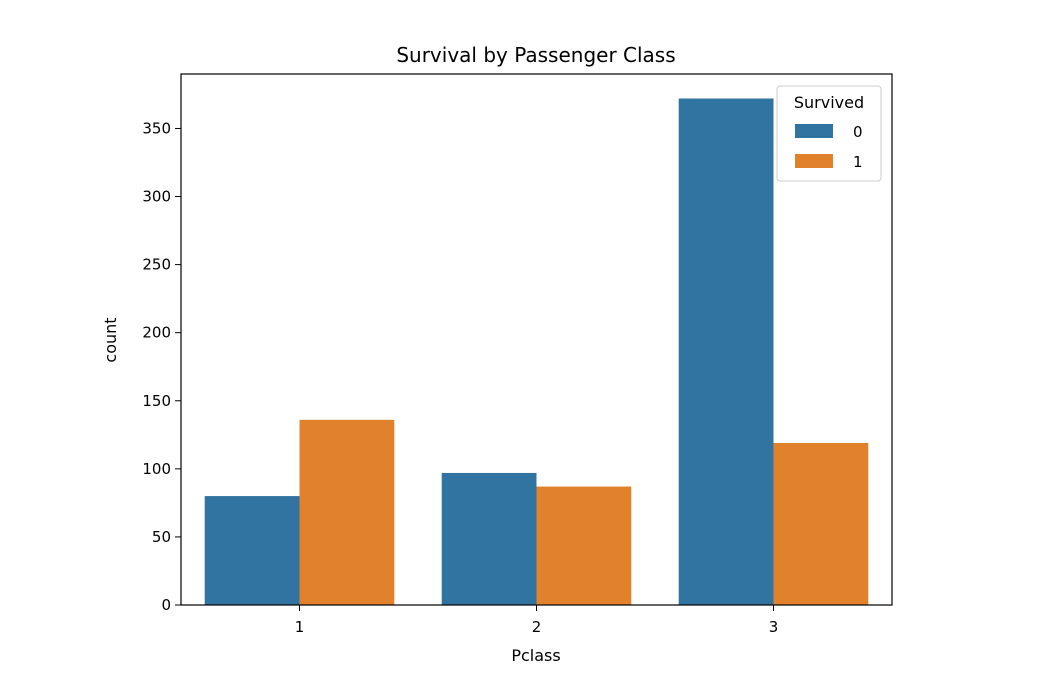 The image size is (1042, 687). I want to click on legend-label-1: 1, so click(858, 162).